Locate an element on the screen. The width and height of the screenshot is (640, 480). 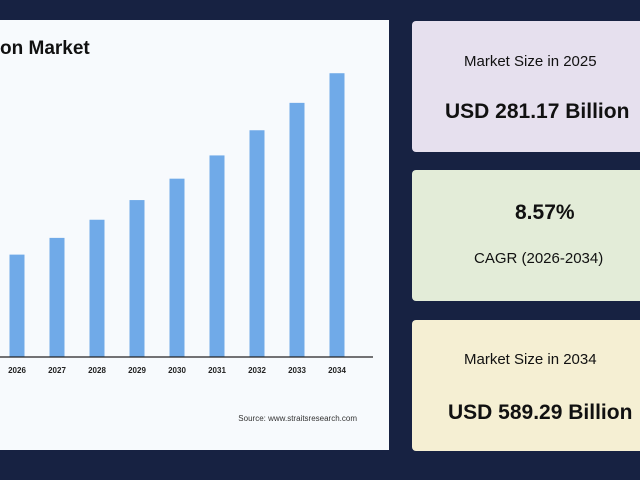
bar-2032 is located at coordinates (257, 243).